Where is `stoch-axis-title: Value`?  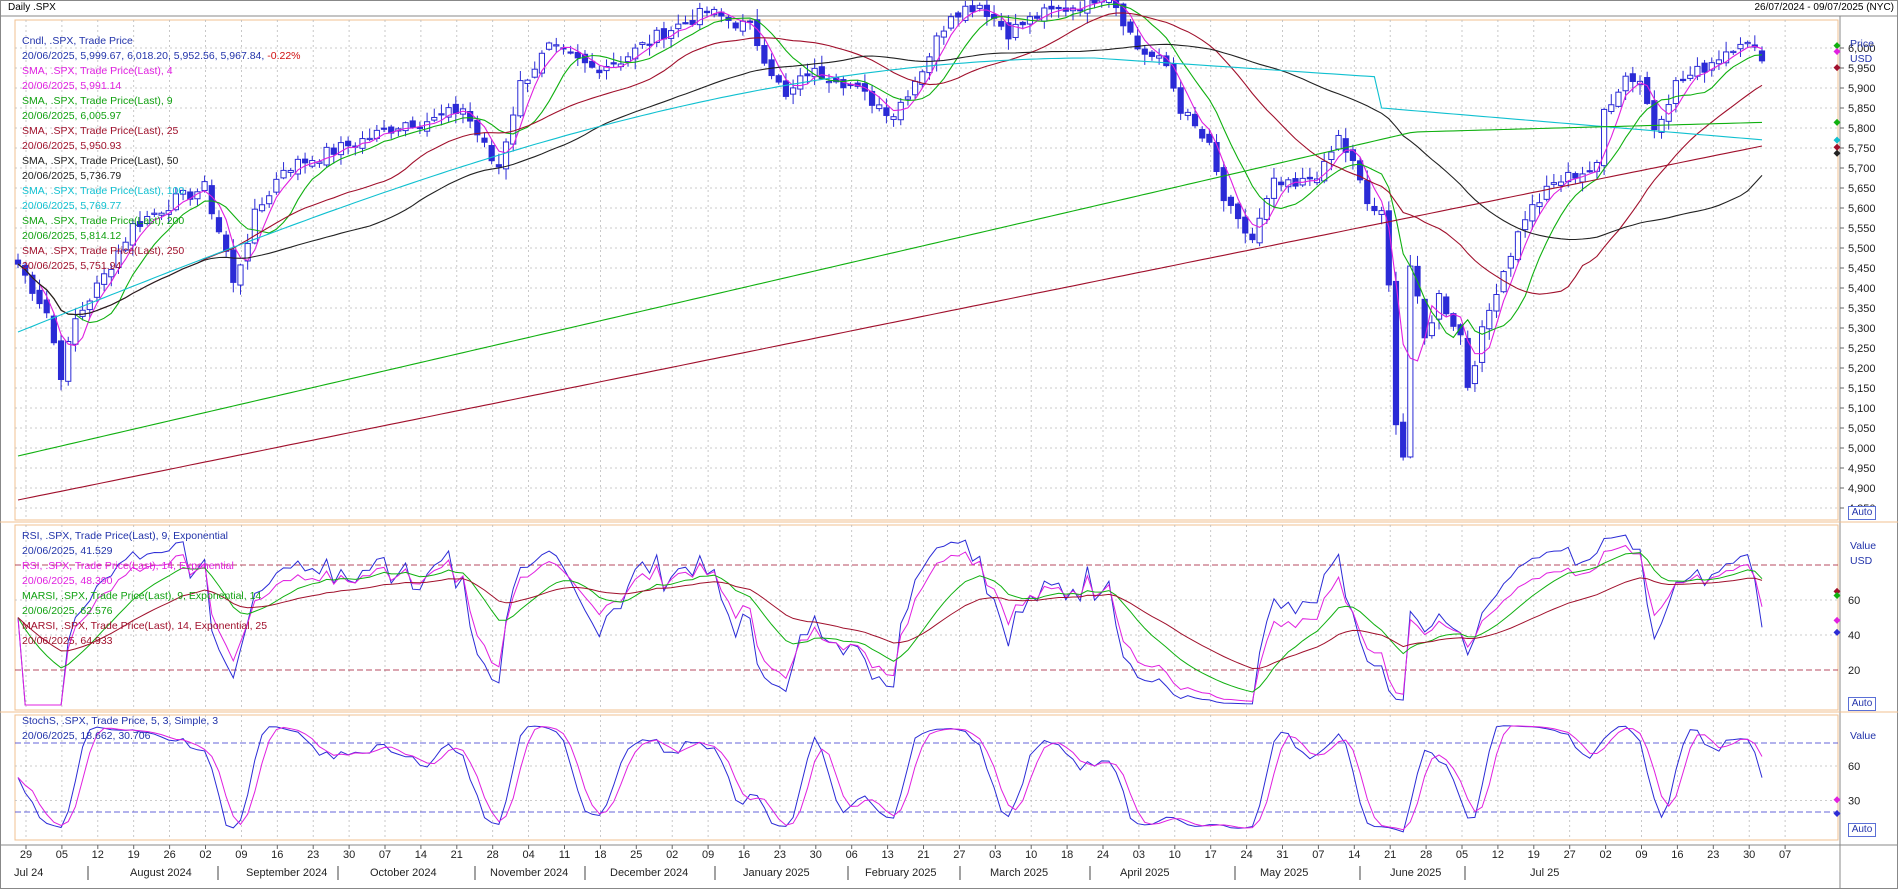 stoch-axis-title: Value is located at coordinates (1863, 736).